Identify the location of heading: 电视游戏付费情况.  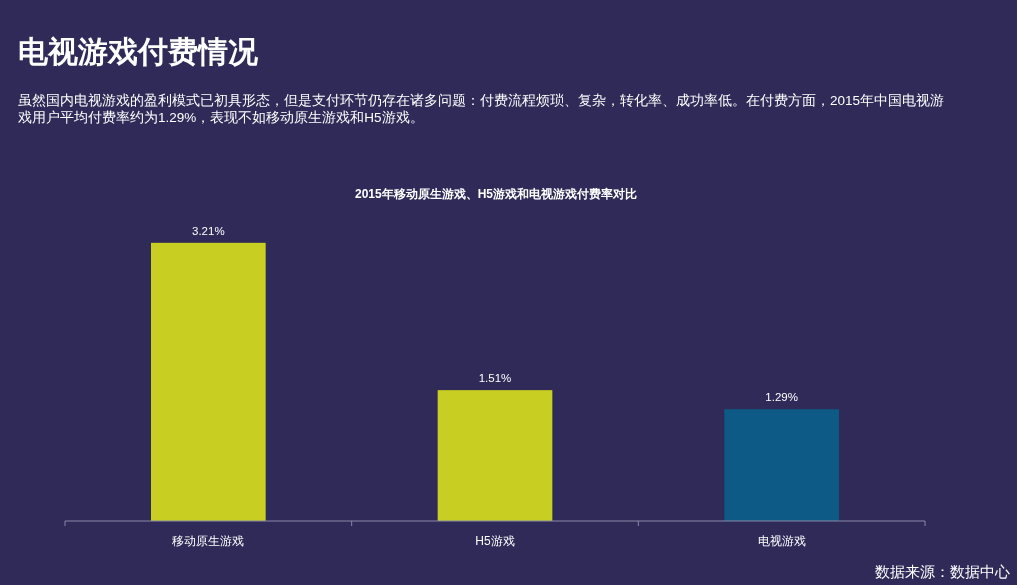
(138, 51).